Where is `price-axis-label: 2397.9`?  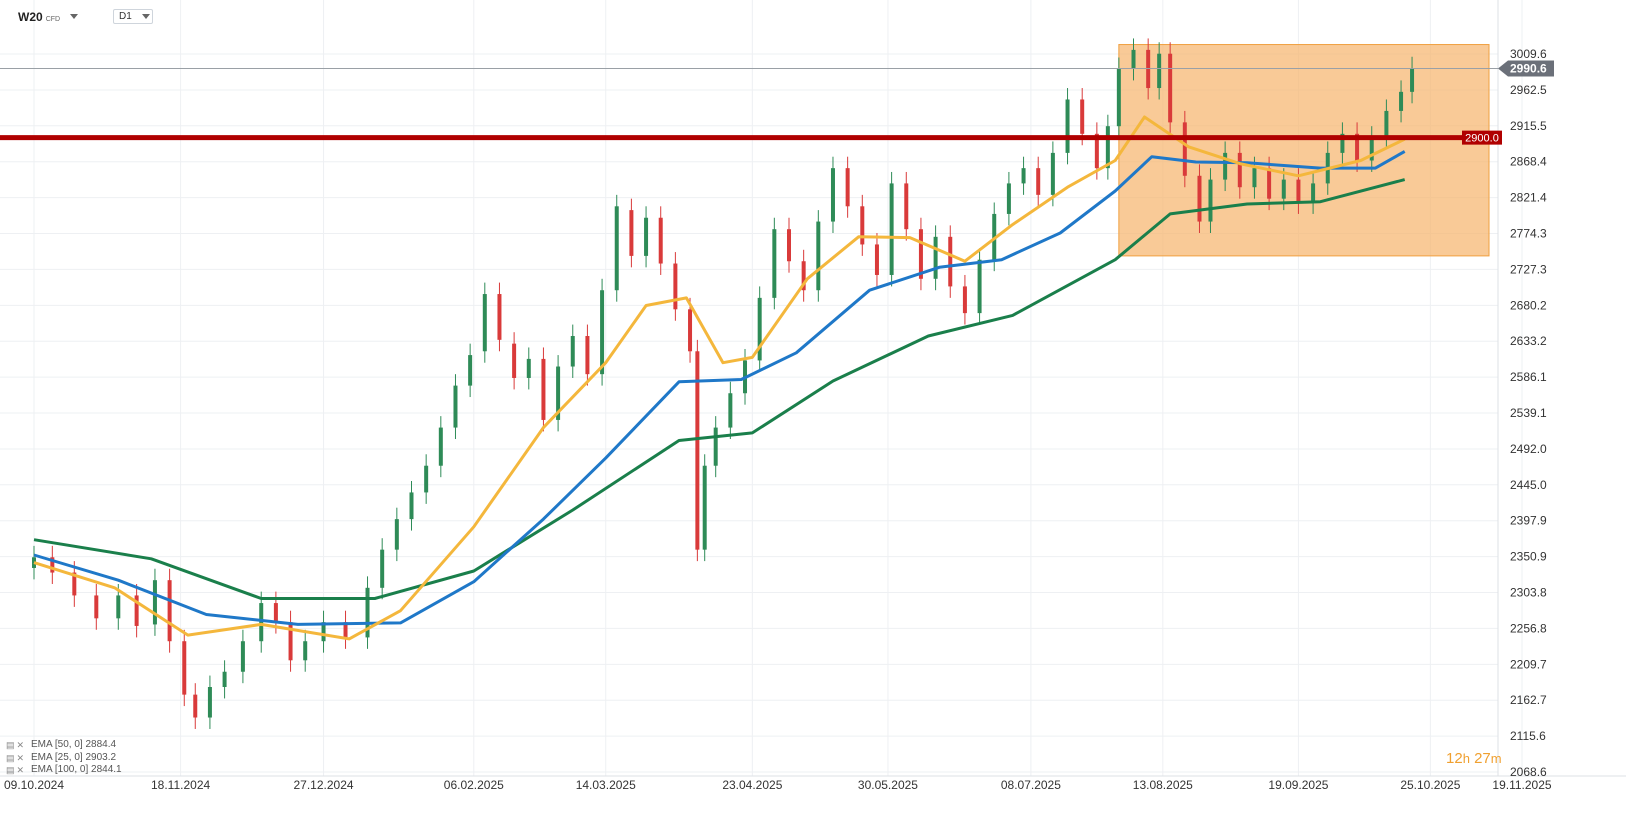 price-axis-label: 2397.9 is located at coordinates (1528, 521).